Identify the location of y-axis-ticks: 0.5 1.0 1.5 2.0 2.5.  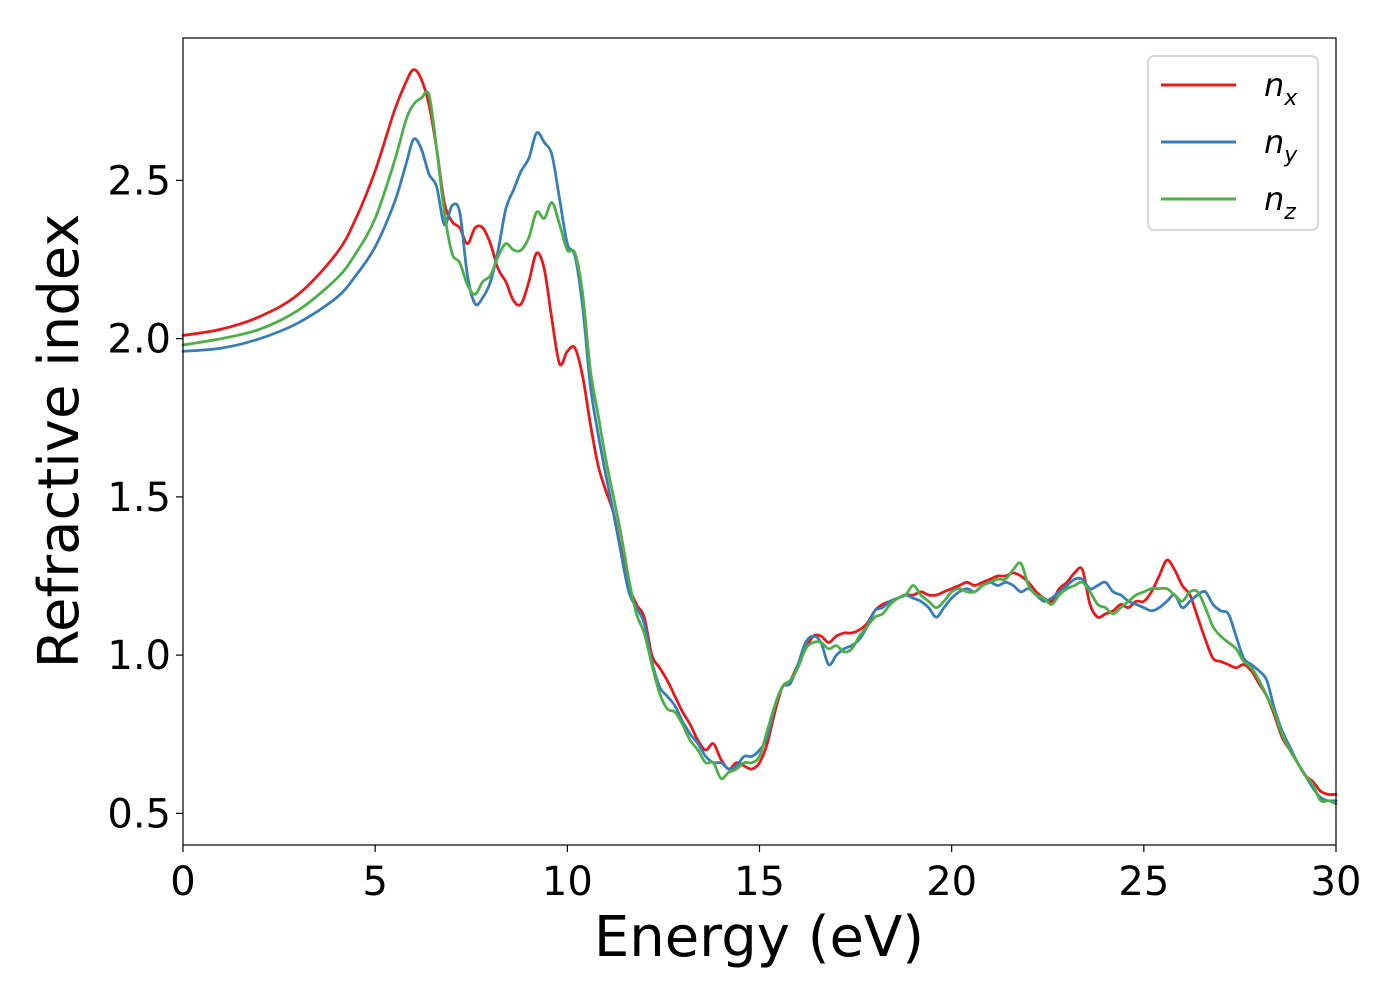
(145, 497).